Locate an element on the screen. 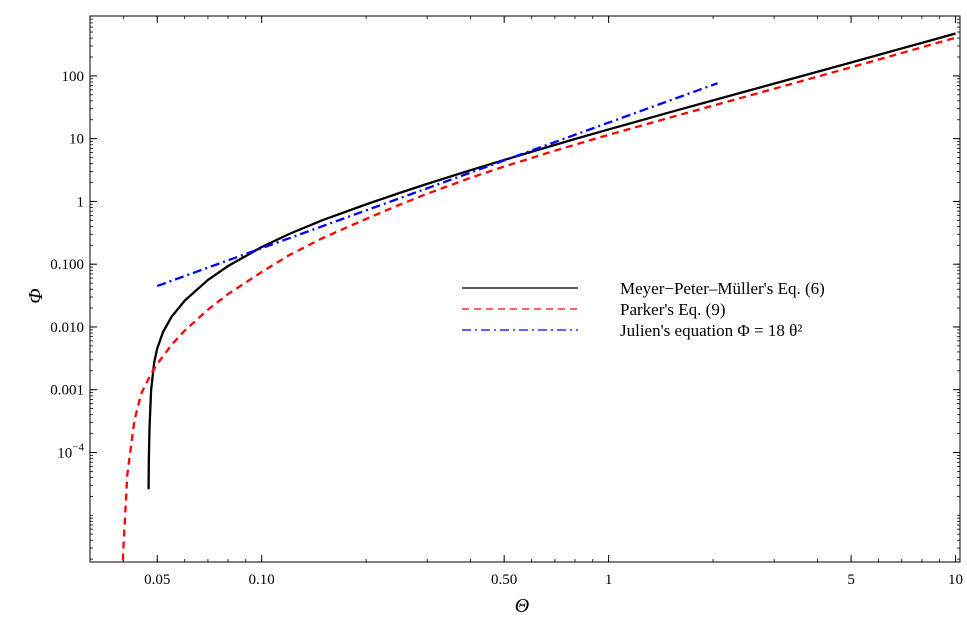 This screenshot has height=623, width=967. y-tick-label: 100 is located at coordinates (73, 77).